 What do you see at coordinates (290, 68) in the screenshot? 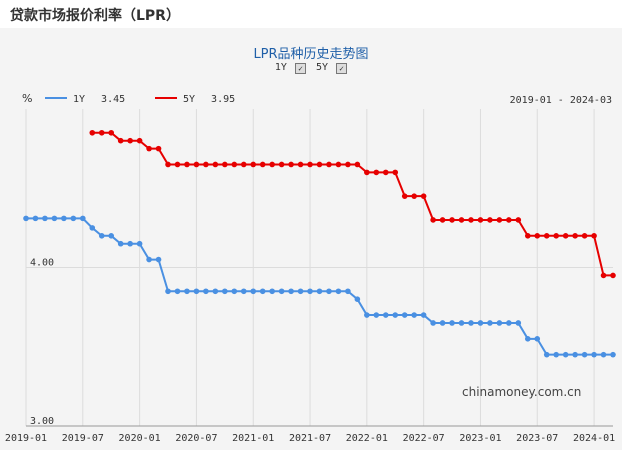
I see `toggle-1y: 1Y ✓` at bounding box center [290, 68].